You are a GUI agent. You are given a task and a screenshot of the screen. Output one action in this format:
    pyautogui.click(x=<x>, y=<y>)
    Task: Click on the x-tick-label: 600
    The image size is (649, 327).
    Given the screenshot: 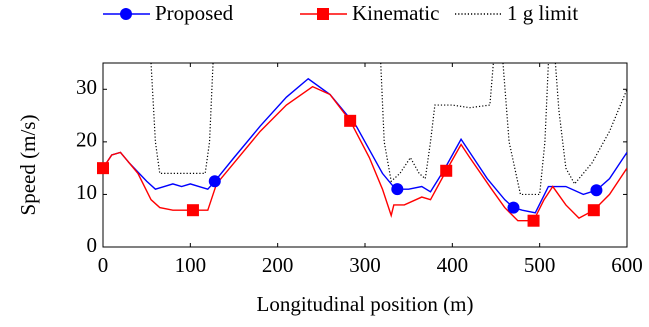 What is the action you would take?
    pyautogui.click(x=627, y=265)
    